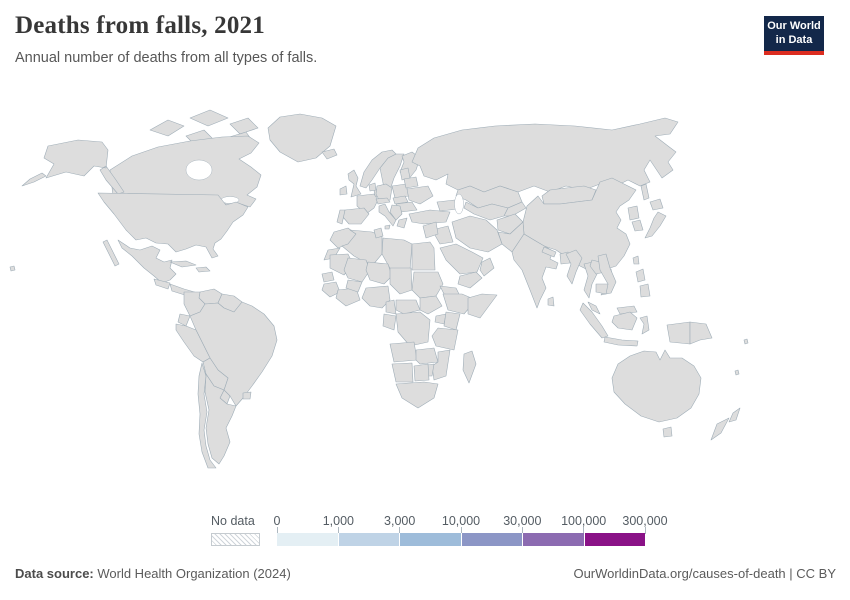 The height and width of the screenshot is (600, 850). I want to click on legend-tick-label: 100,000, so click(584, 521).